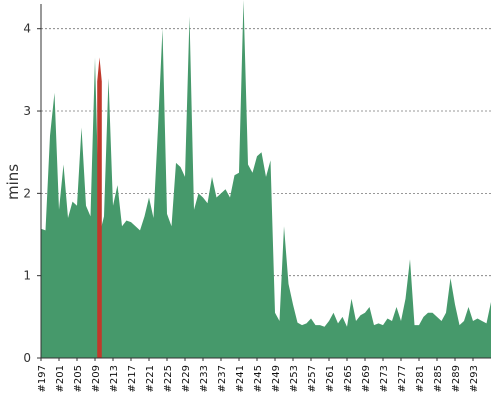 The image size is (500, 400). Describe the element at coordinates (366, 378) in the screenshot. I see `x-tick-label-269: #269` at that location.